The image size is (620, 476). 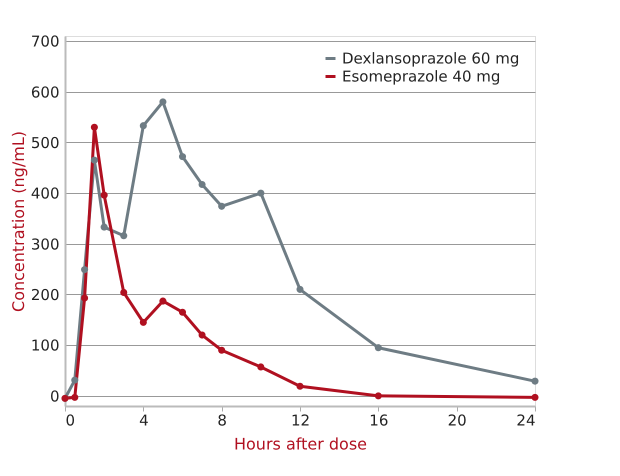 What do you see at coordinates (45, 92) in the screenshot?
I see `y-tick-label: 600` at bounding box center [45, 92].